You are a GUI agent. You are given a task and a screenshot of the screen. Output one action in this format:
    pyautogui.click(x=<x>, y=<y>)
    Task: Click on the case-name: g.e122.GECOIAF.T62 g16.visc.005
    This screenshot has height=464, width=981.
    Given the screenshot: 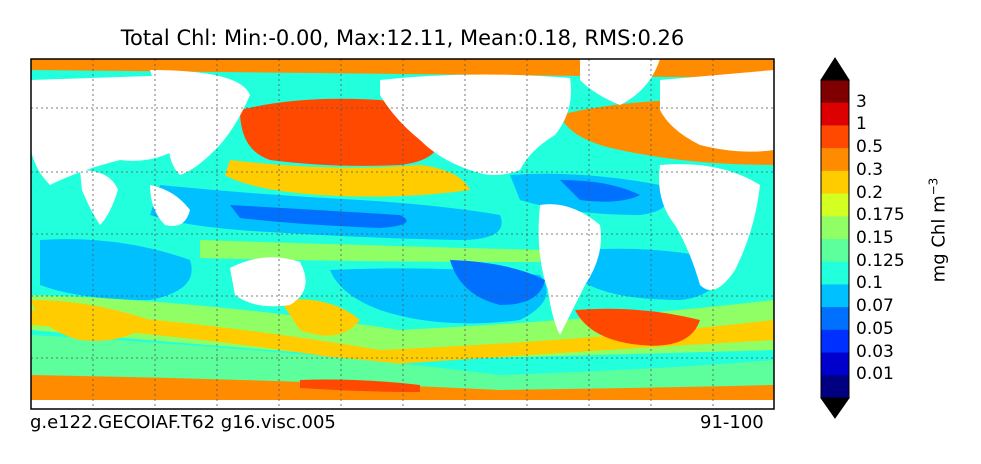 What is the action you would take?
    pyautogui.click(x=183, y=422)
    